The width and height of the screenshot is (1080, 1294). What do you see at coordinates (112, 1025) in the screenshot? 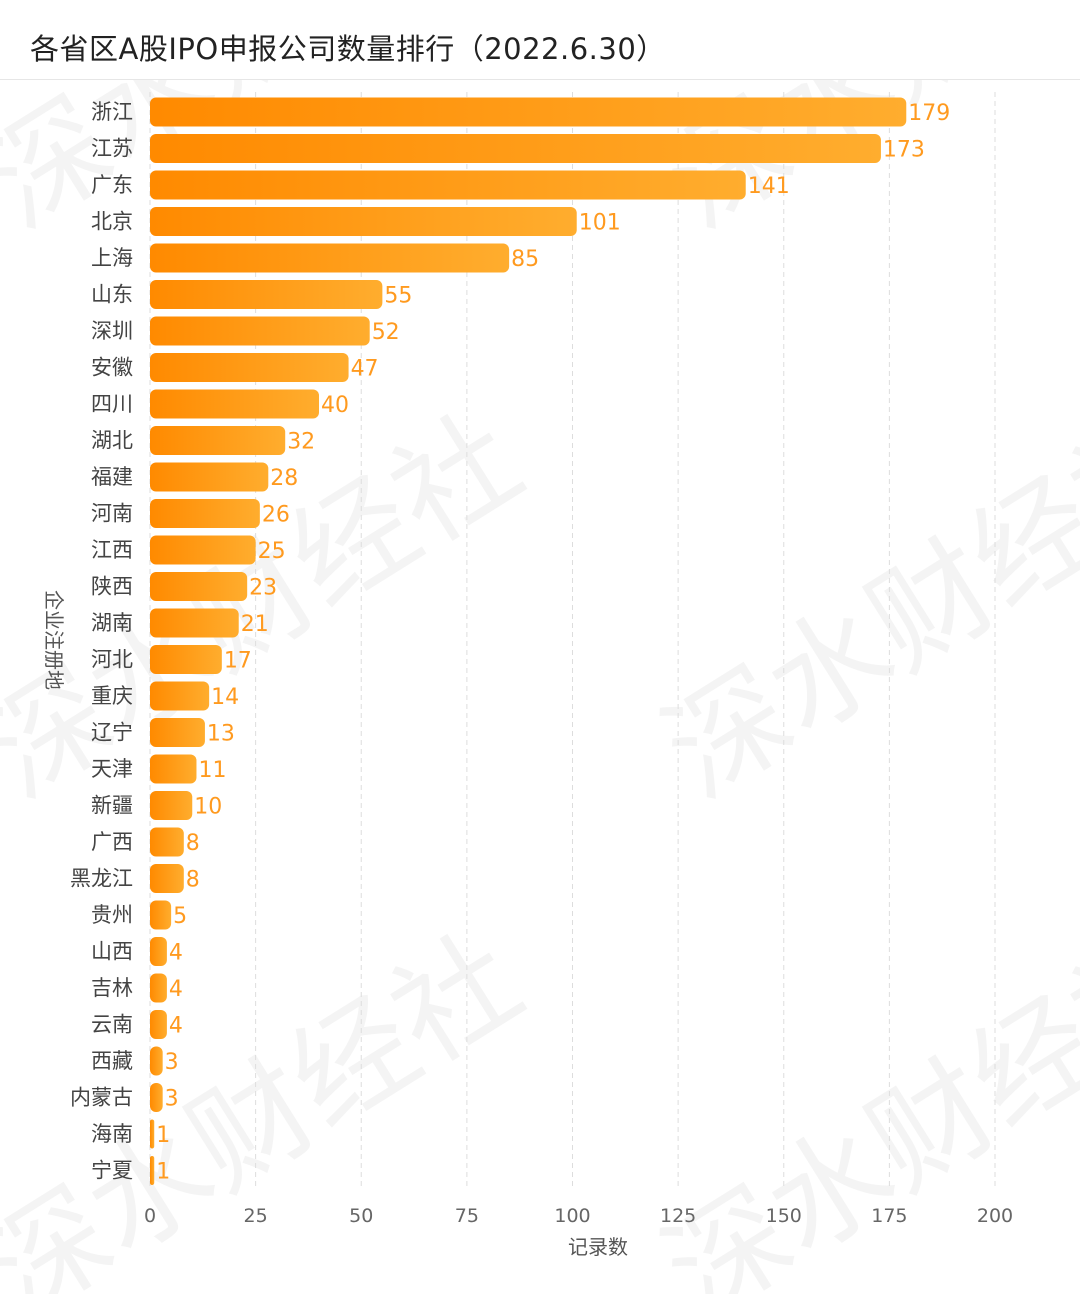
I see `category-label: 云南` at bounding box center [112, 1025].